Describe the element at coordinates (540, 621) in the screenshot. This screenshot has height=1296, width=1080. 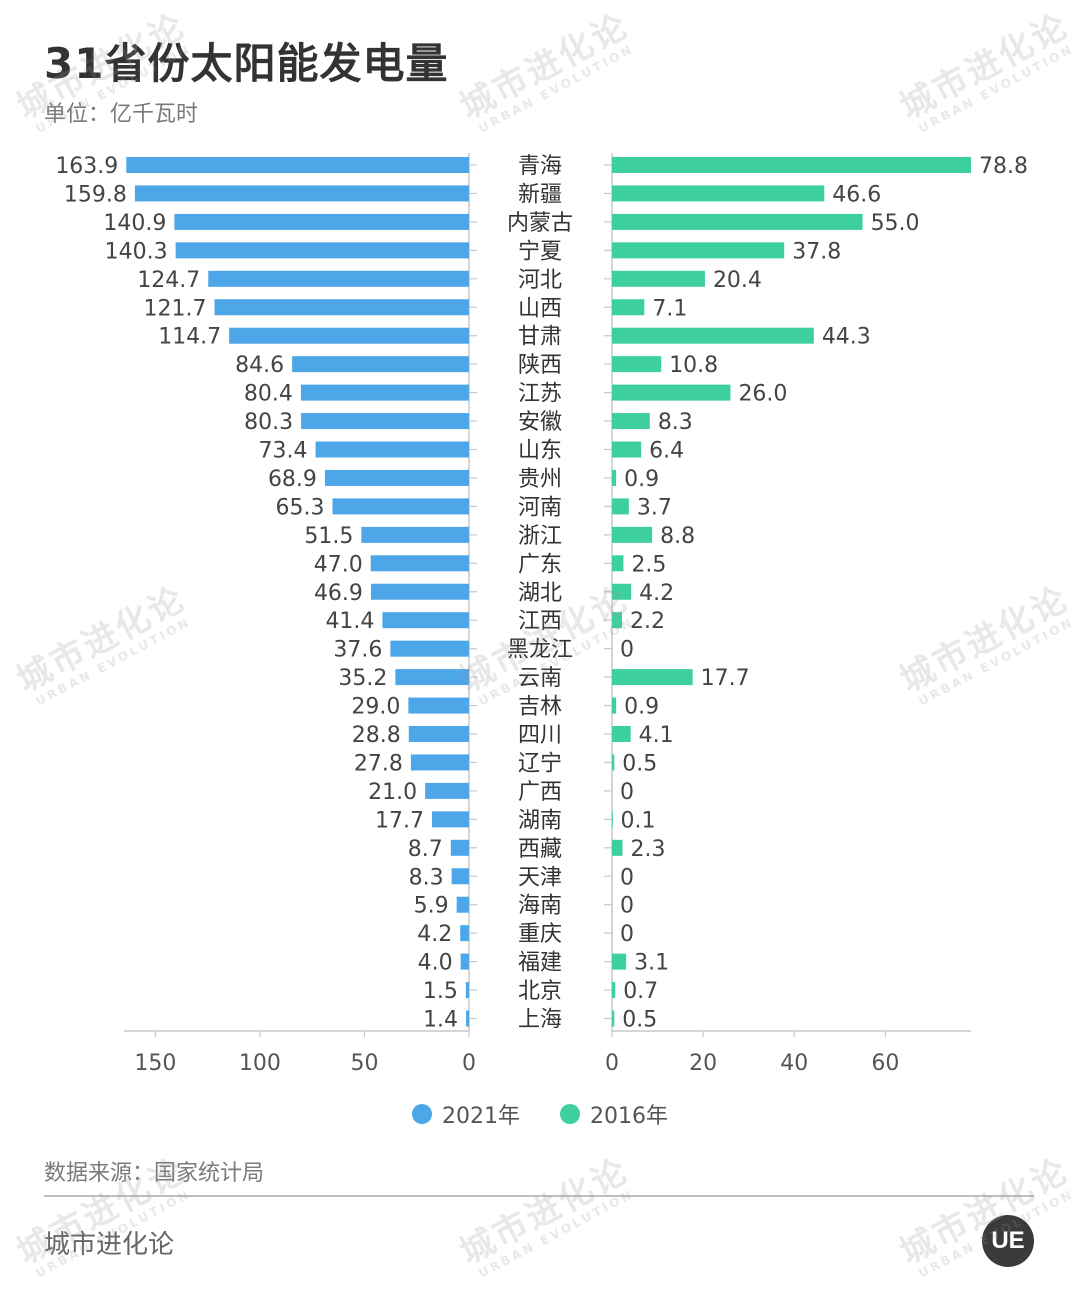
I see `category-label: 江西` at that location.